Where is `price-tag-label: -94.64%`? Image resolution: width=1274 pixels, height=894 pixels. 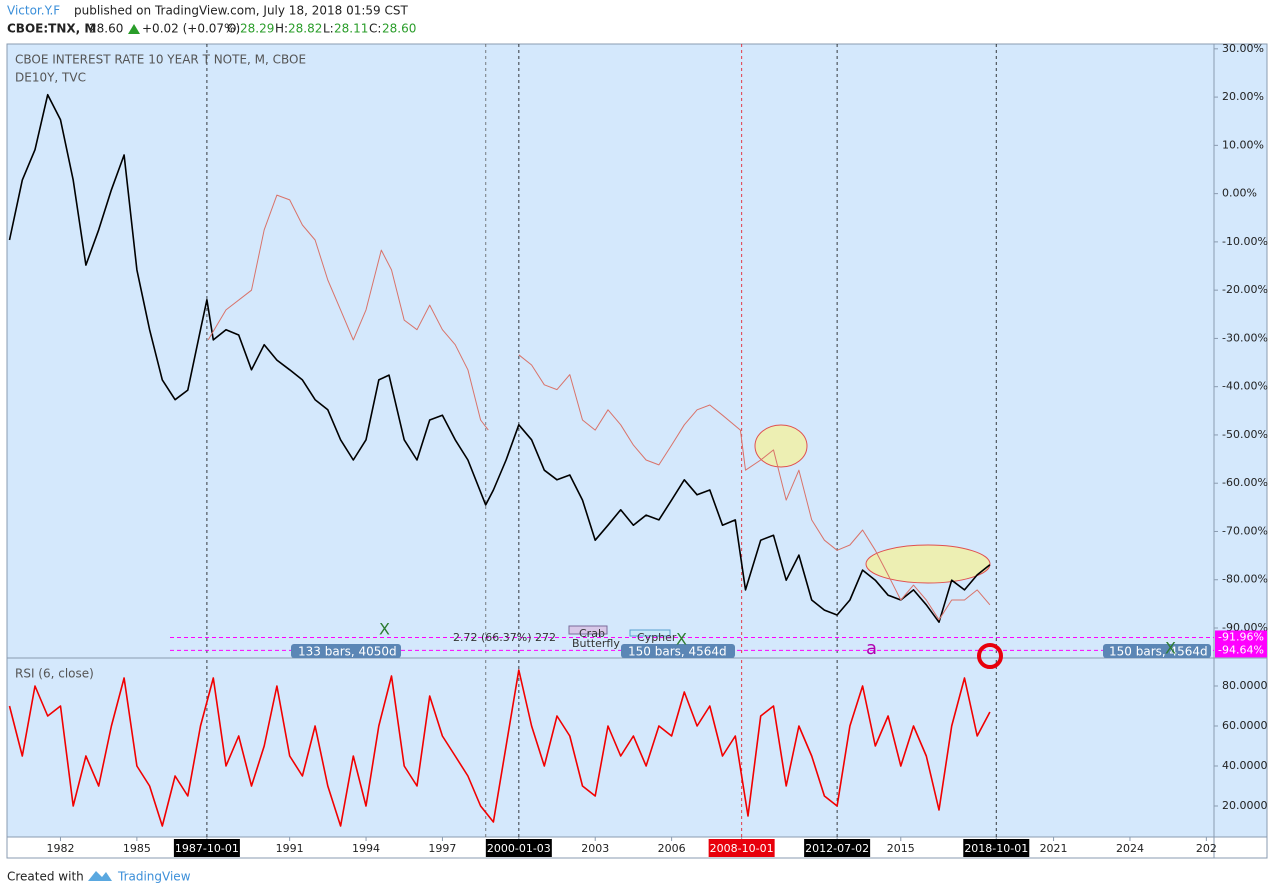
price-tag-label: -94.64% is located at coordinates (1241, 649).